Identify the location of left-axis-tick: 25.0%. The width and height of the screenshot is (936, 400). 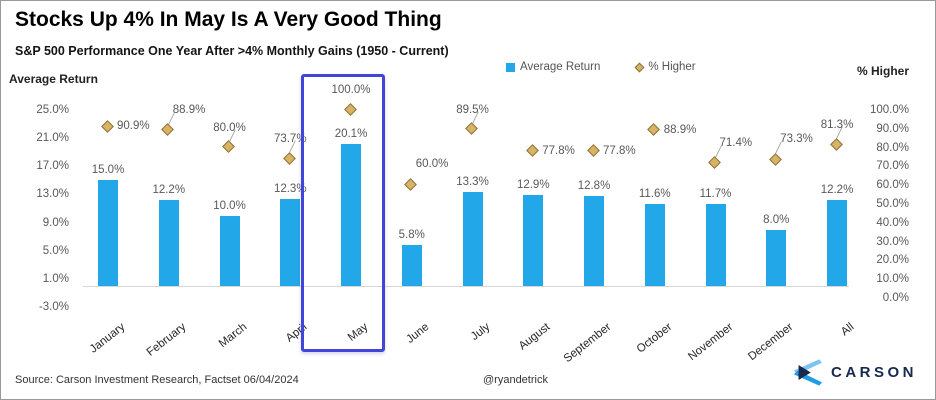
(52, 109).